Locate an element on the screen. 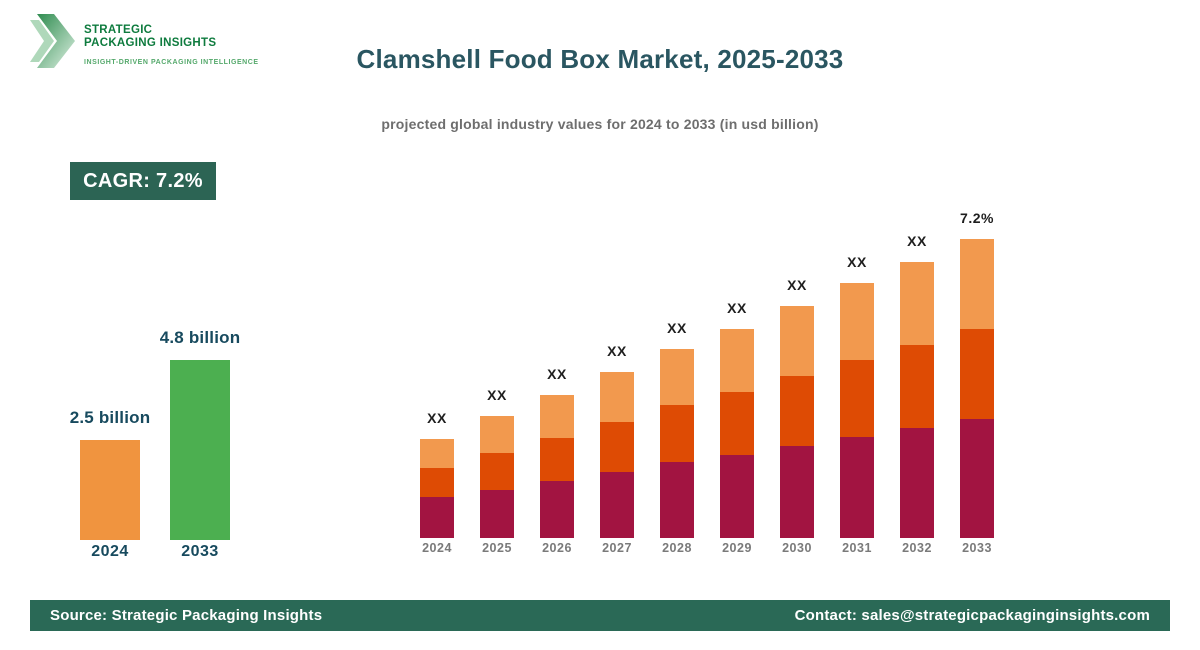  logo-tagline: INSIGHT-DRIVEN PACKAGING INTELLIGENCE is located at coordinates (171, 63).